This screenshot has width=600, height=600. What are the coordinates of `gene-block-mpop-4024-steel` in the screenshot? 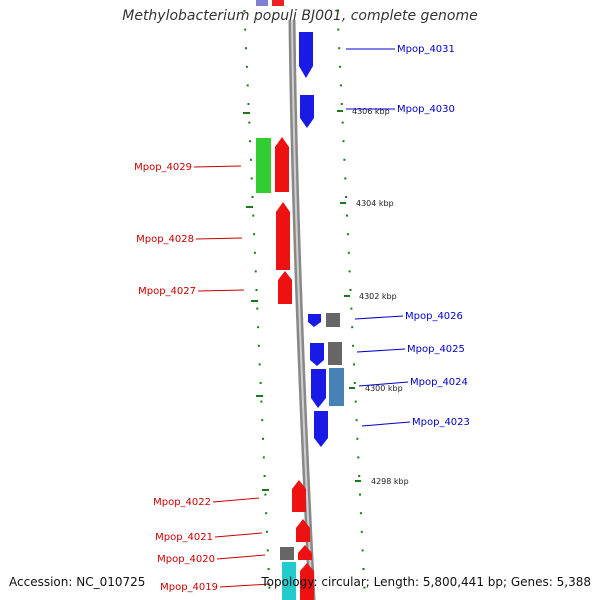 It's located at (336, 387).